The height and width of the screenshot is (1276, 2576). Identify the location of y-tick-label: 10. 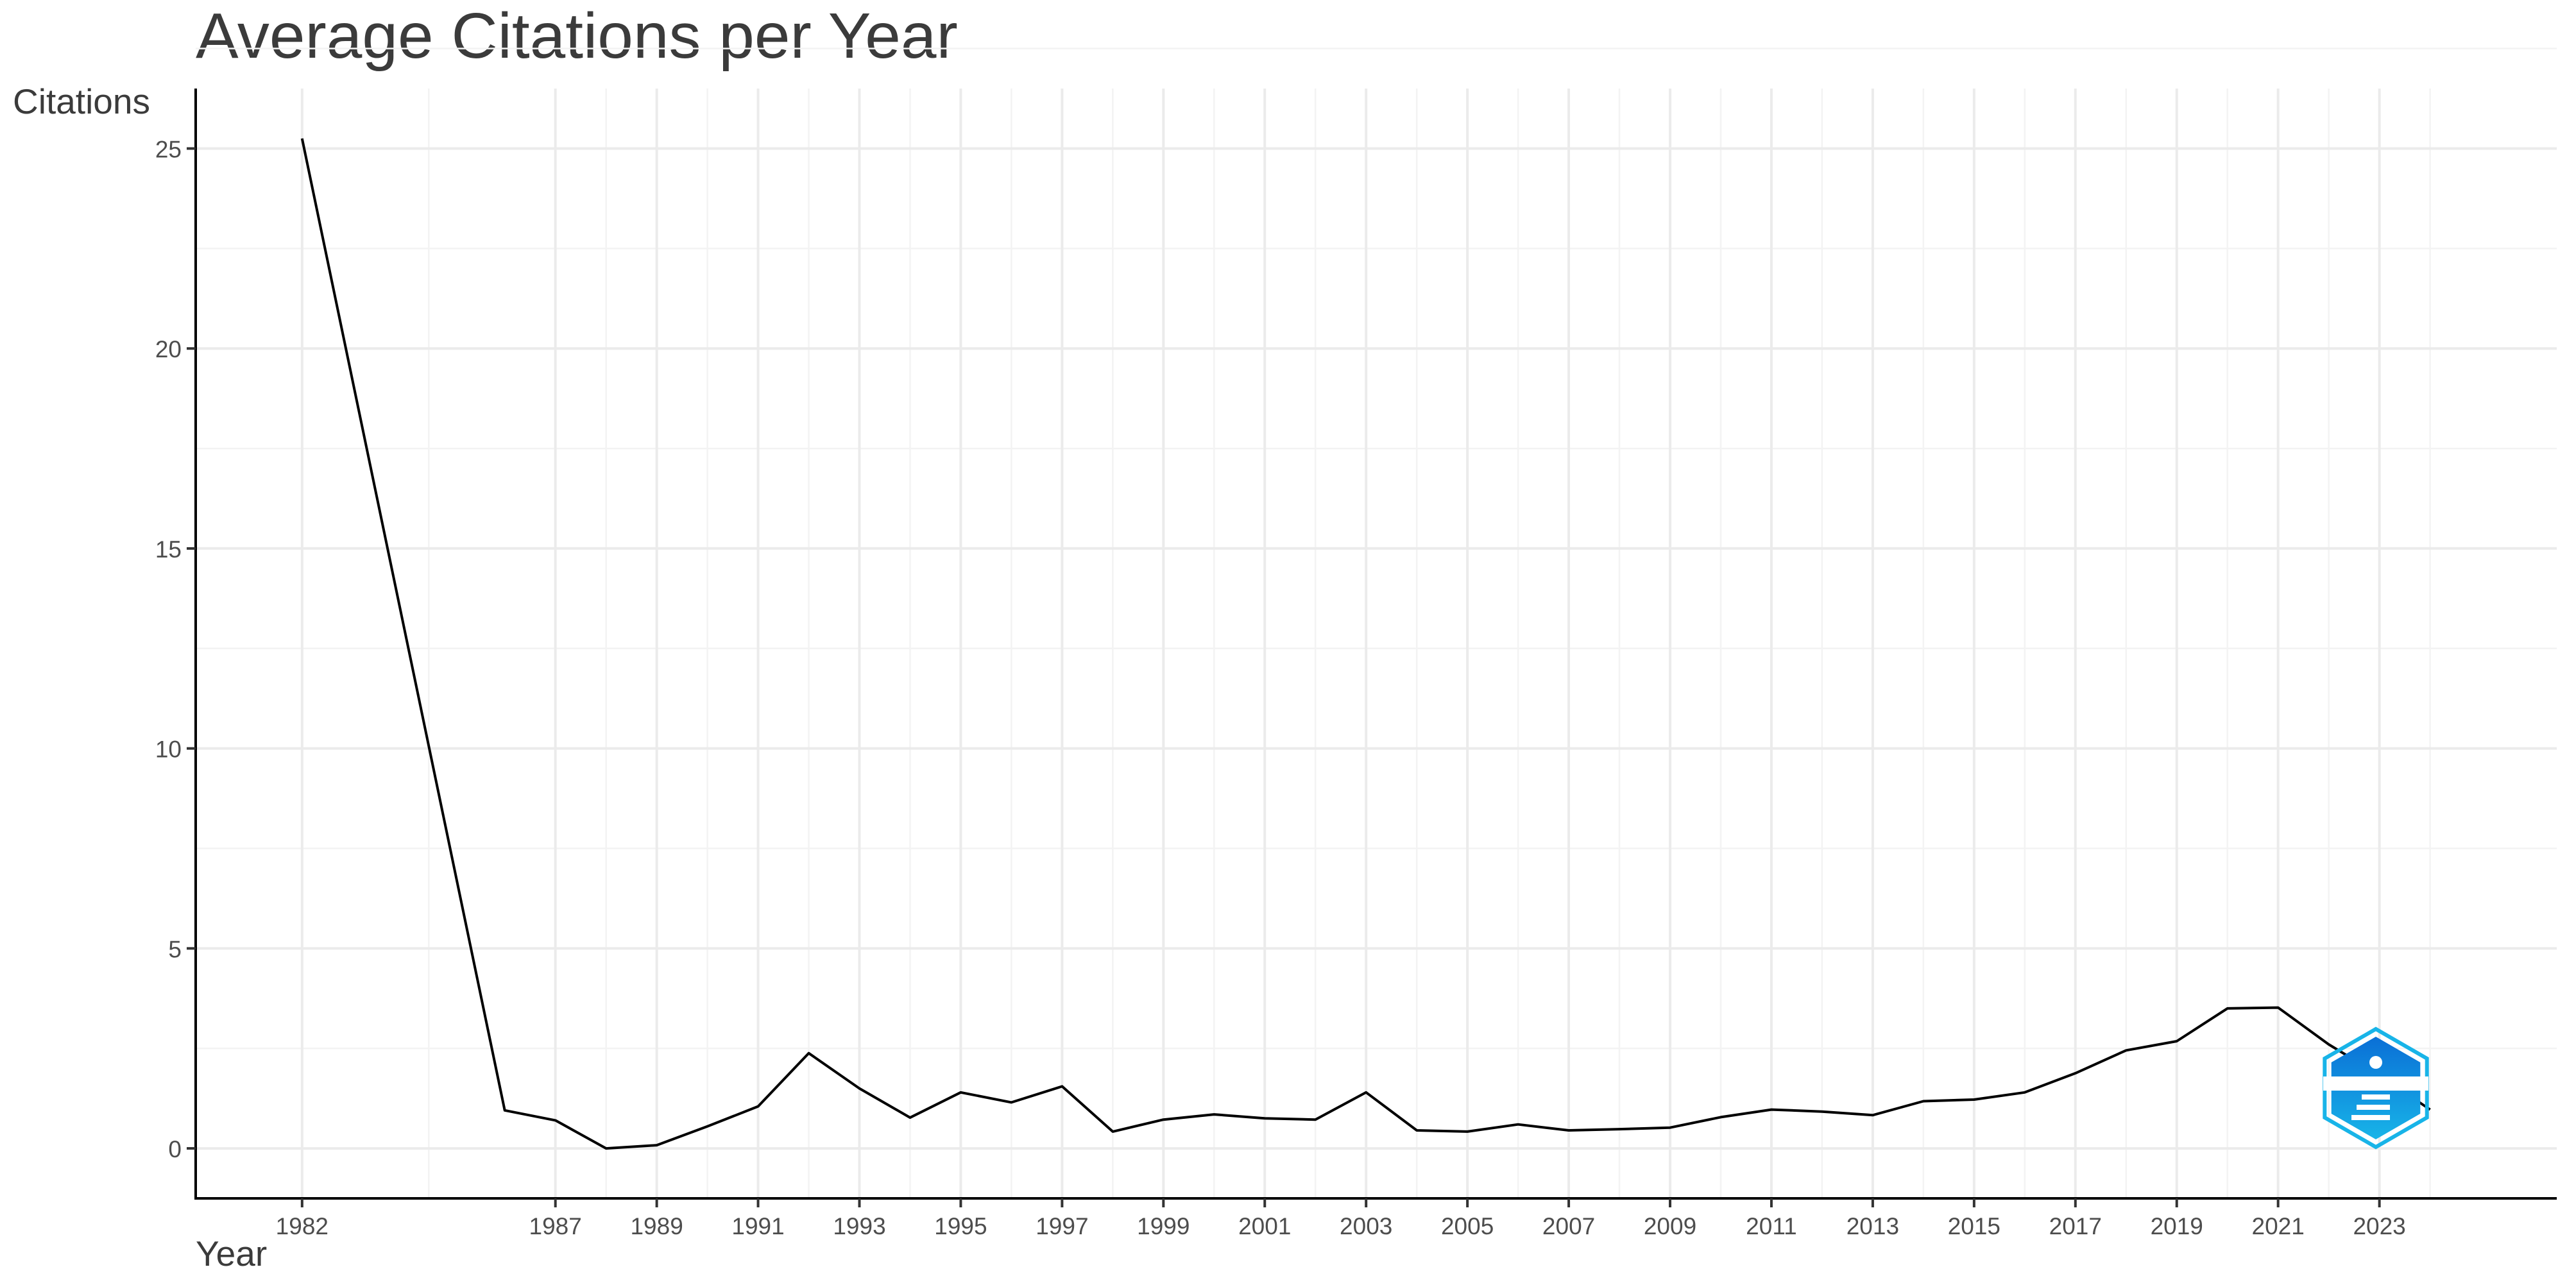
(169, 749).